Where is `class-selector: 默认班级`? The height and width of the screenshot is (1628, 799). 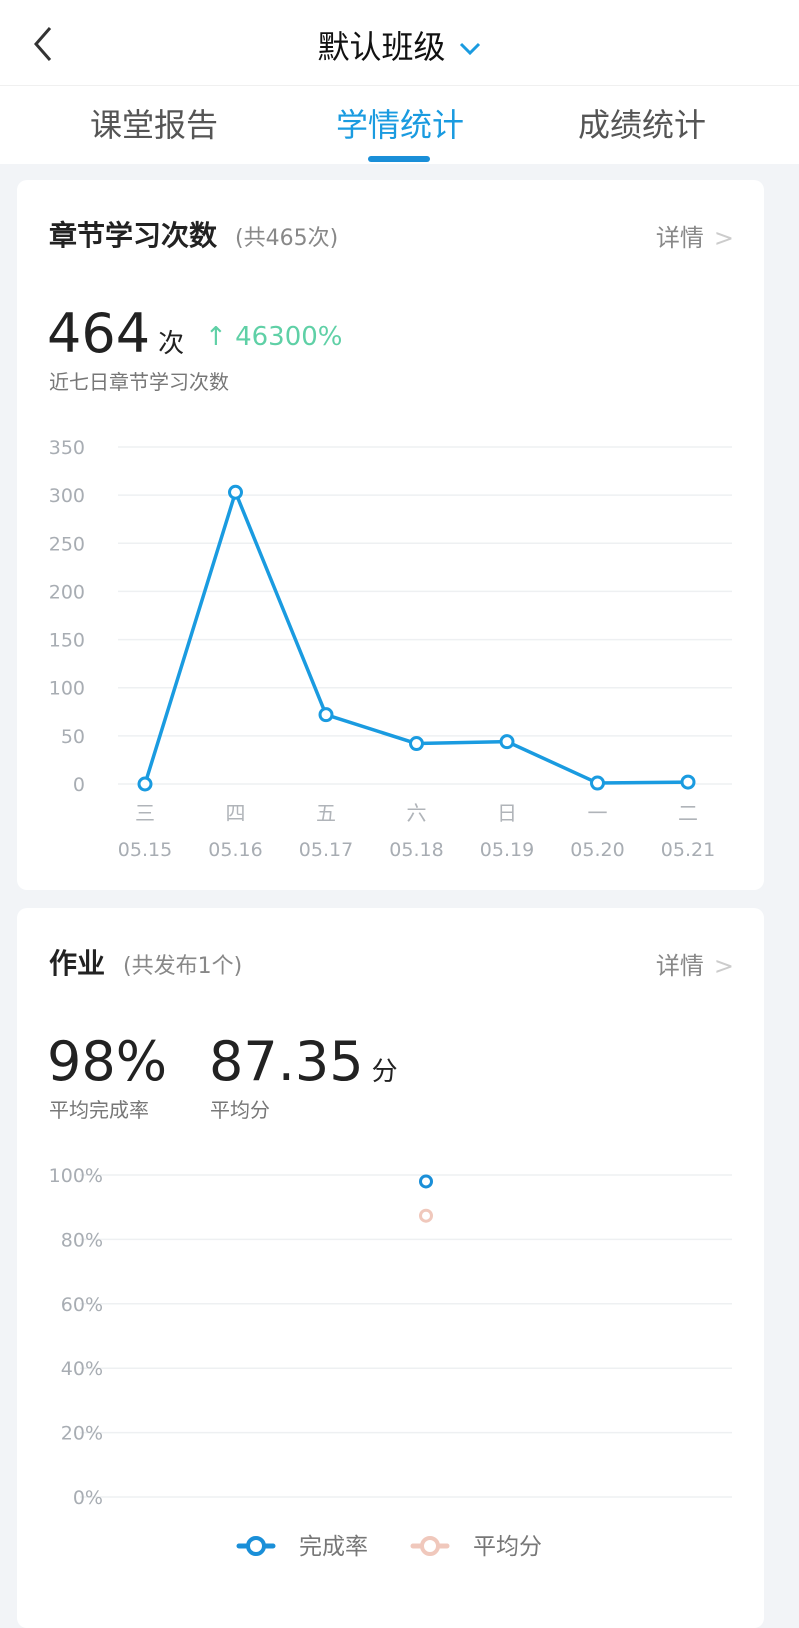 class-selector: 默认班级 is located at coordinates (399, 45).